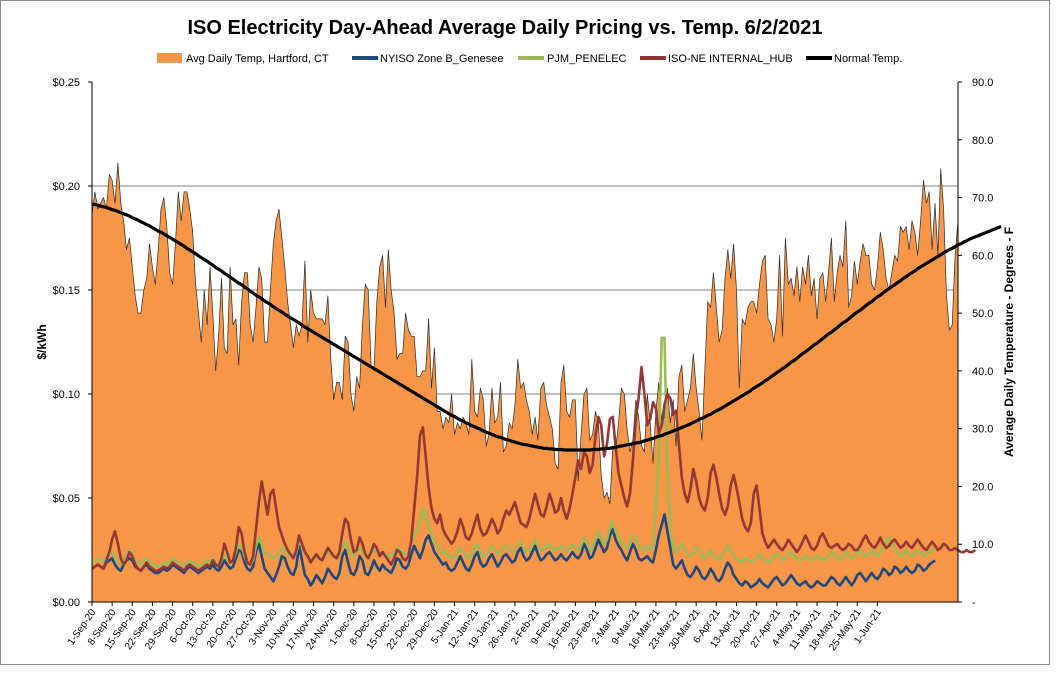  What do you see at coordinates (868, 59) in the screenshot?
I see `legend-label-normal: Normal Temp.` at bounding box center [868, 59].